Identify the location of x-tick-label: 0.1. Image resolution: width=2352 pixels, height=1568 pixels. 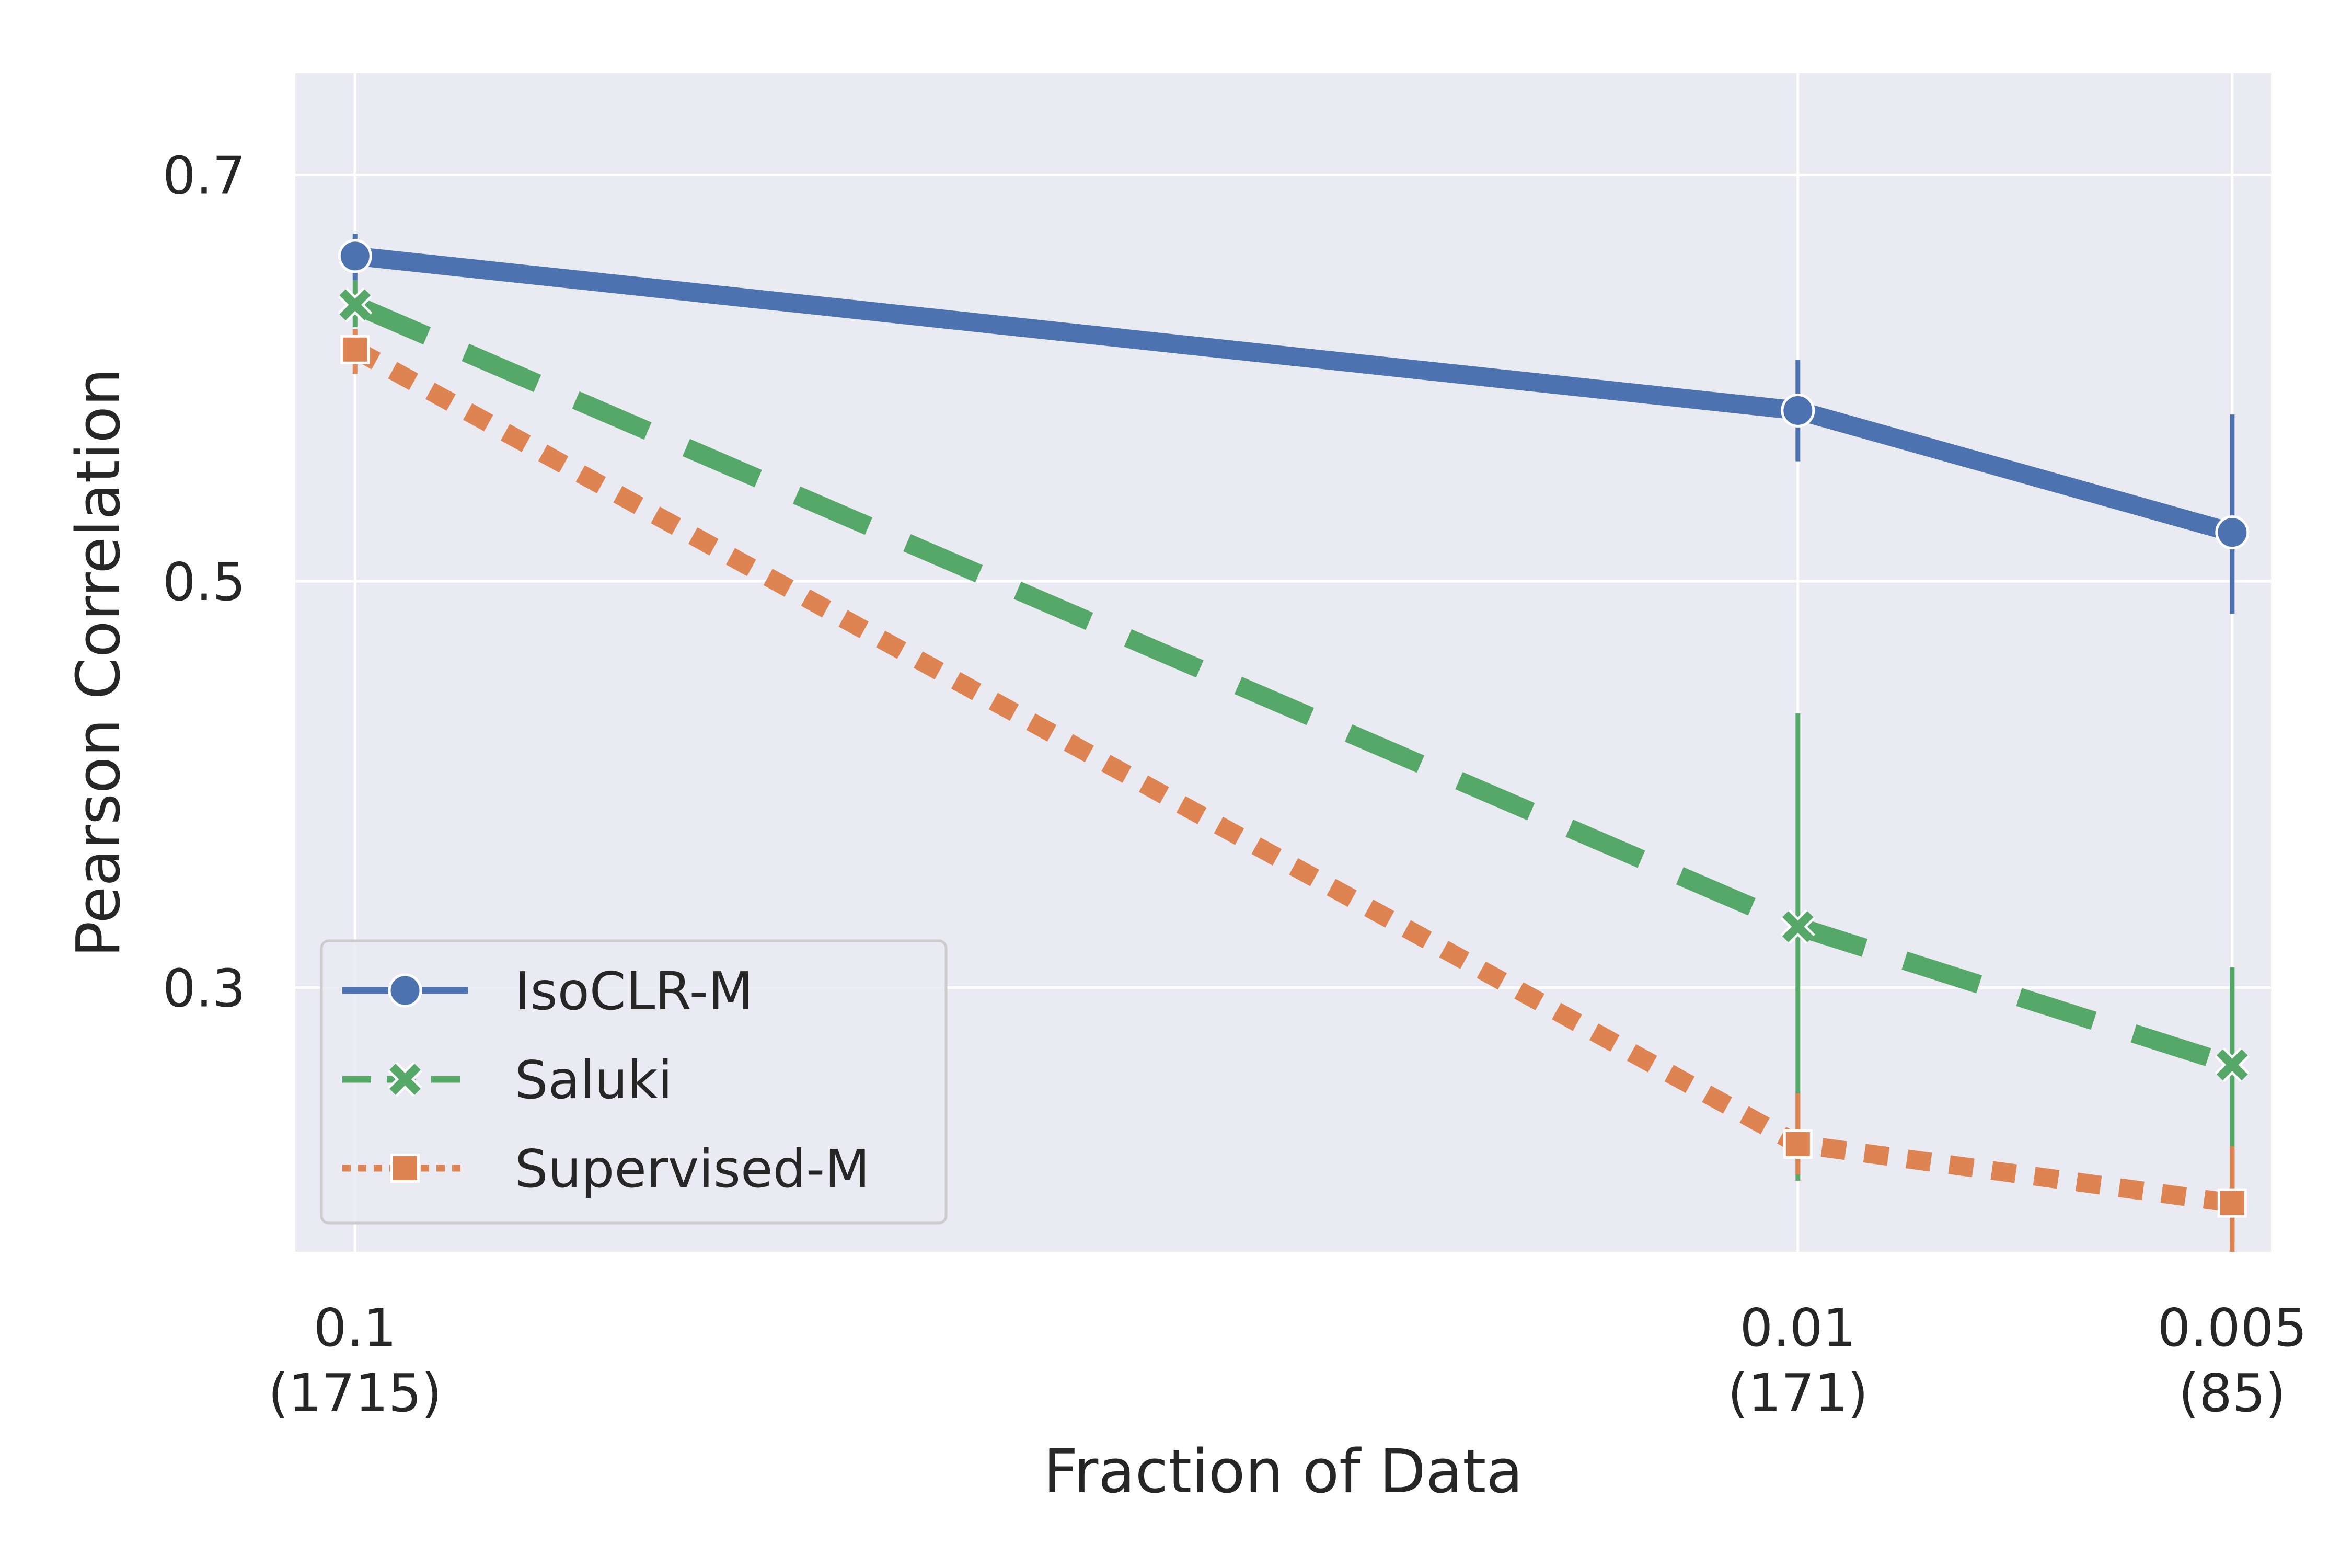
(355, 1327).